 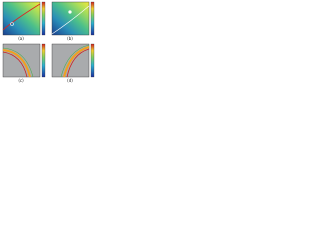 I want to click on panel-b: (b), so click(x=73, y=21).